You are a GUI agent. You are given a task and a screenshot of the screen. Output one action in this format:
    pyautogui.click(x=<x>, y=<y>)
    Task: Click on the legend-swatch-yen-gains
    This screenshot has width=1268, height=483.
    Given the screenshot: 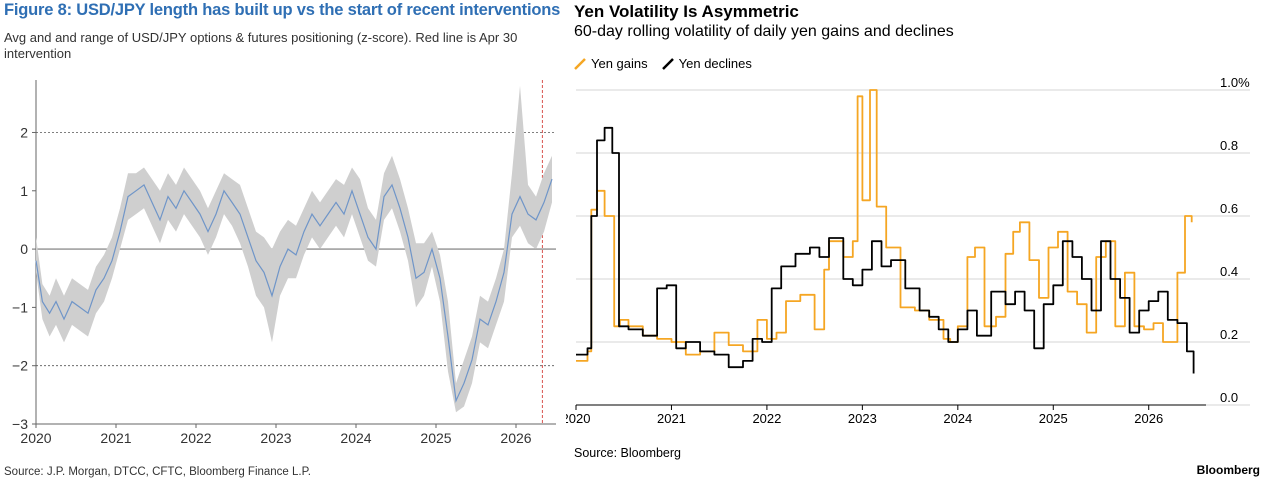 What is the action you would take?
    pyautogui.click(x=580, y=63)
    